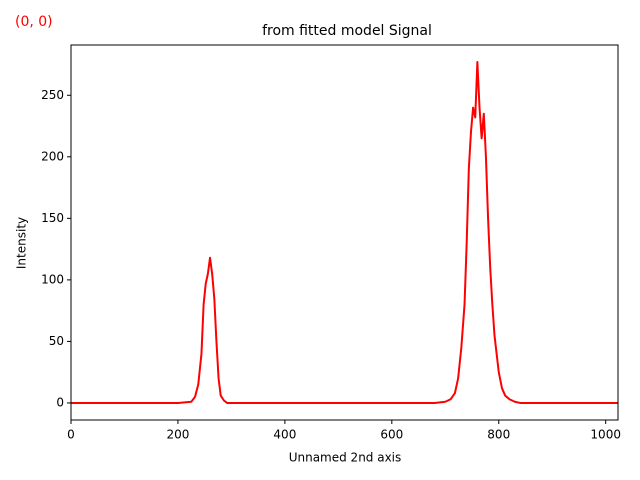 The image size is (640, 480). What do you see at coordinates (22, 243) in the screenshot?
I see `y-axis-label: Intensity` at bounding box center [22, 243].